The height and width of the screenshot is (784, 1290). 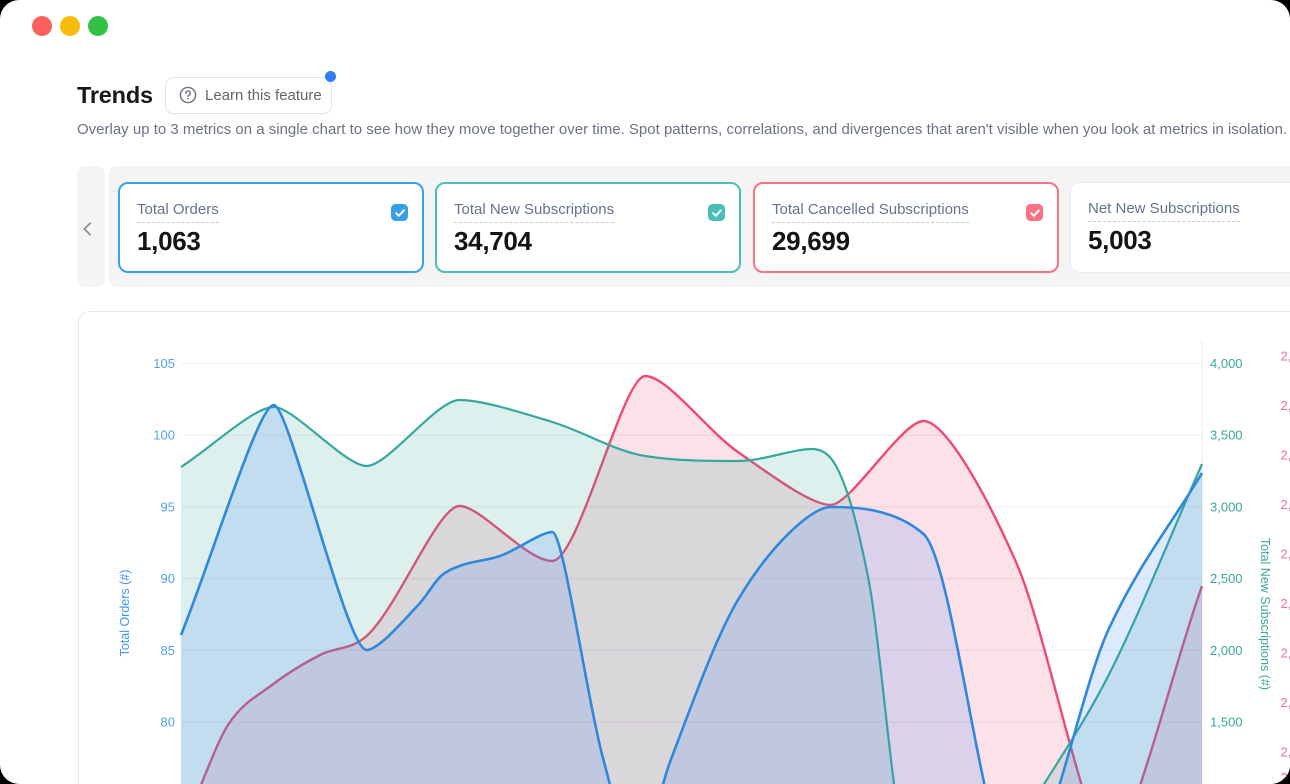 What do you see at coordinates (1285, 777) in the screenshot?
I see `svg-text: 2,350` at bounding box center [1285, 777].